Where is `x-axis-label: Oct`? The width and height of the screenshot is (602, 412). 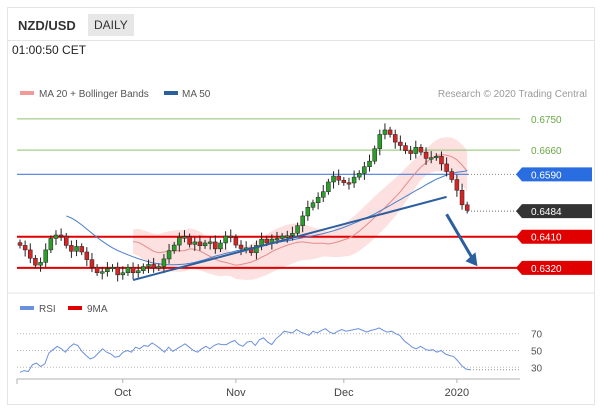 x-axis-label: Oct is located at coordinates (122, 393).